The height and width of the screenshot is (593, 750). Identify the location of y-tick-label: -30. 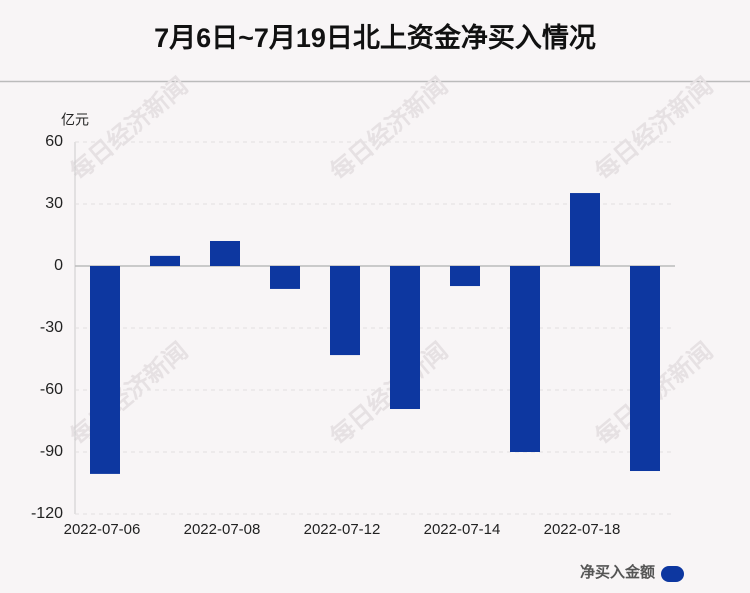
(51, 327).